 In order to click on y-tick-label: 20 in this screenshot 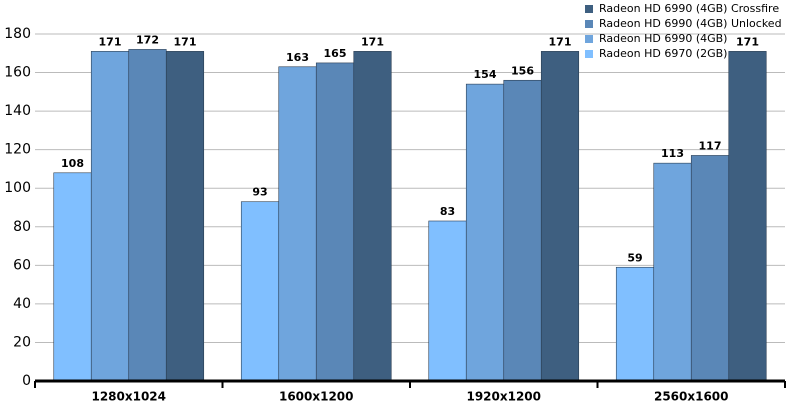, I will do `click(22, 342)`.